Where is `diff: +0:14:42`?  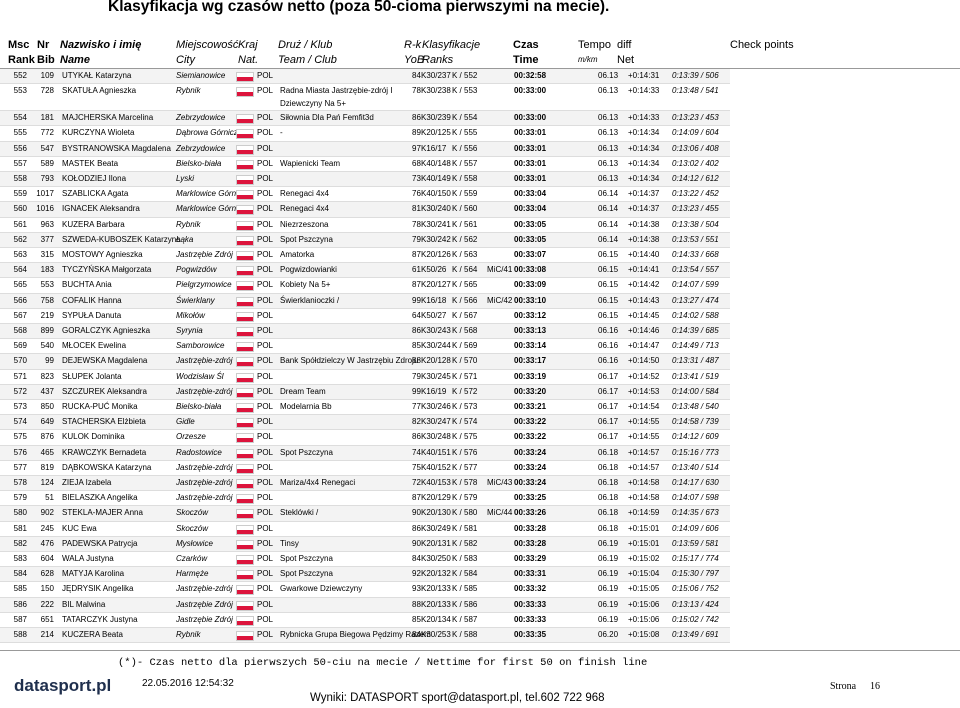 diff: +0:14:42 is located at coordinates (644, 285).